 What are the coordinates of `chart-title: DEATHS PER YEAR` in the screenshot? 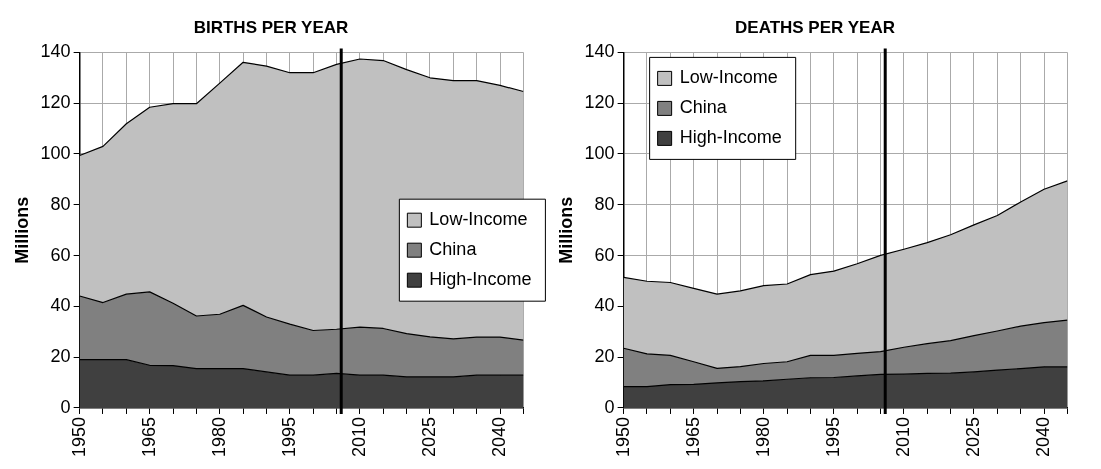 It's located at (815, 27).